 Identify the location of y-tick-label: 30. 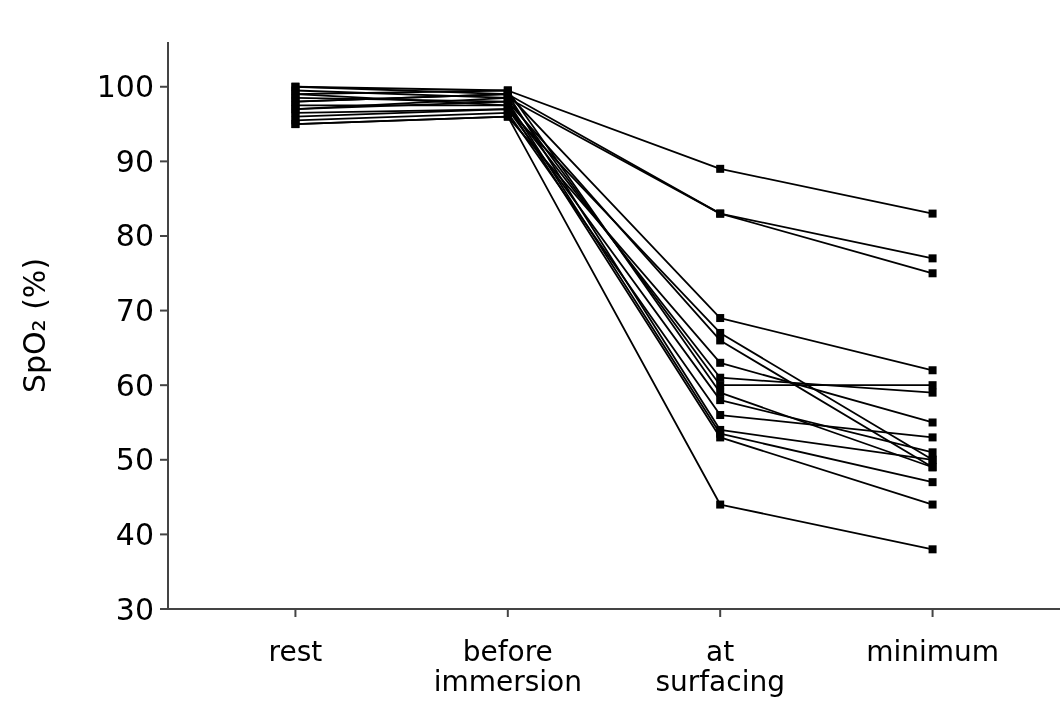
(134, 609).